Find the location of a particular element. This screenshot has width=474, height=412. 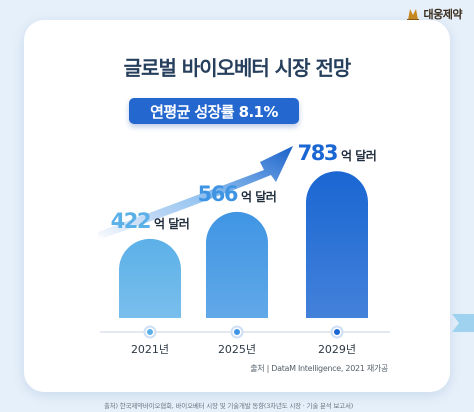

value-unit-3: 억 달러 is located at coordinates (359, 156).